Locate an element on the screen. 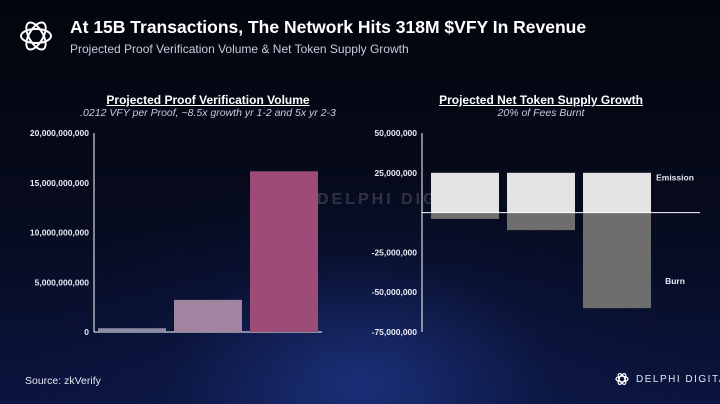 This screenshot has height=404, width=720. volume-y-tick-label: 10,000,000,000 is located at coordinates (59, 233).